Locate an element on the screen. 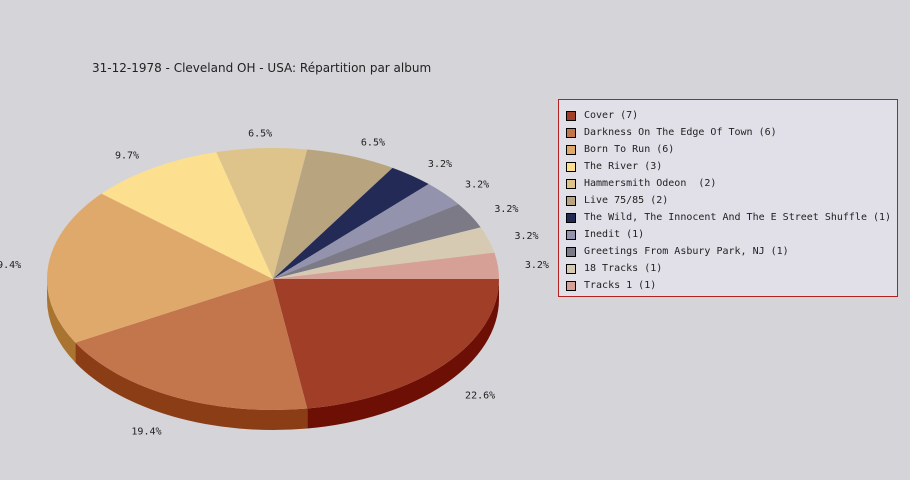 The width and height of the screenshot is (910, 480). legend-label: Live 75/85 (2) is located at coordinates (626, 200).